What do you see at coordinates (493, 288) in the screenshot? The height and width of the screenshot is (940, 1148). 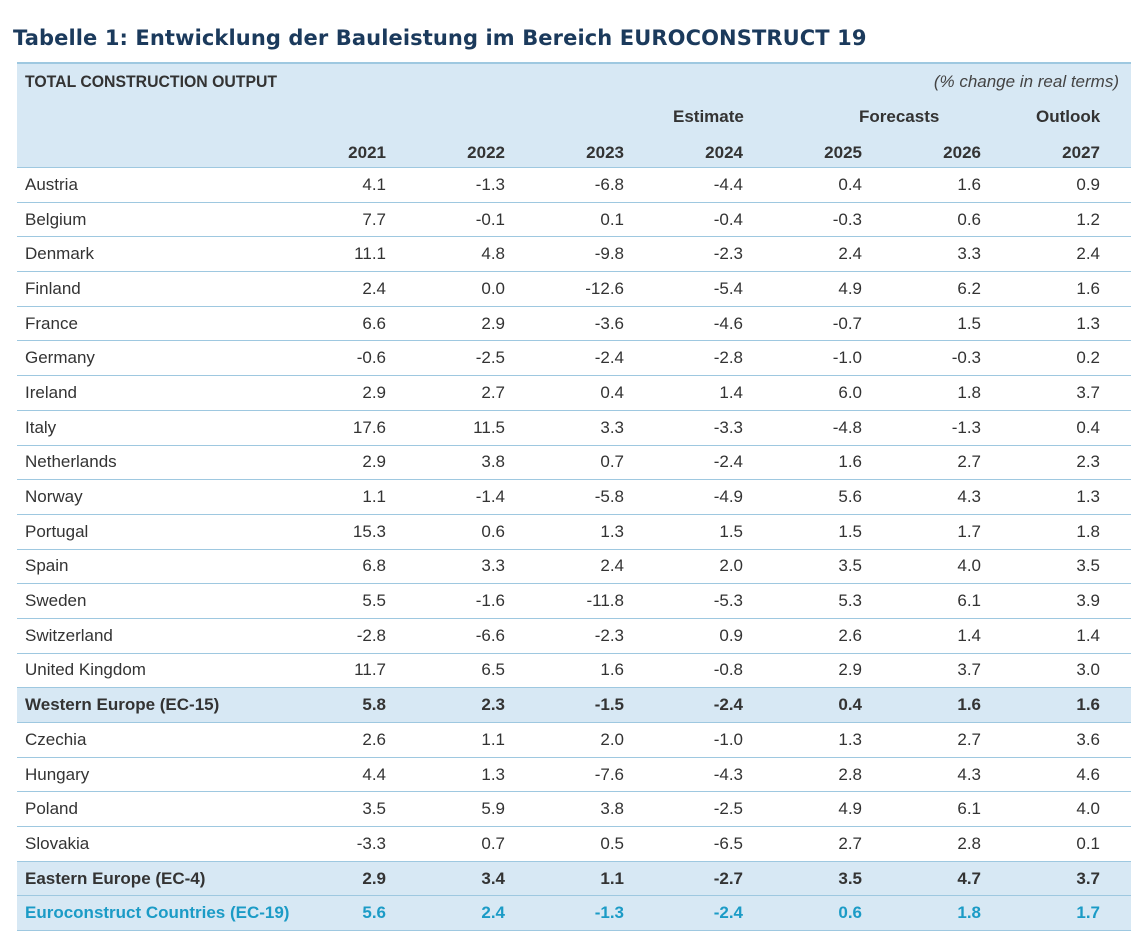 I see `value-cell: 0.0` at bounding box center [493, 288].